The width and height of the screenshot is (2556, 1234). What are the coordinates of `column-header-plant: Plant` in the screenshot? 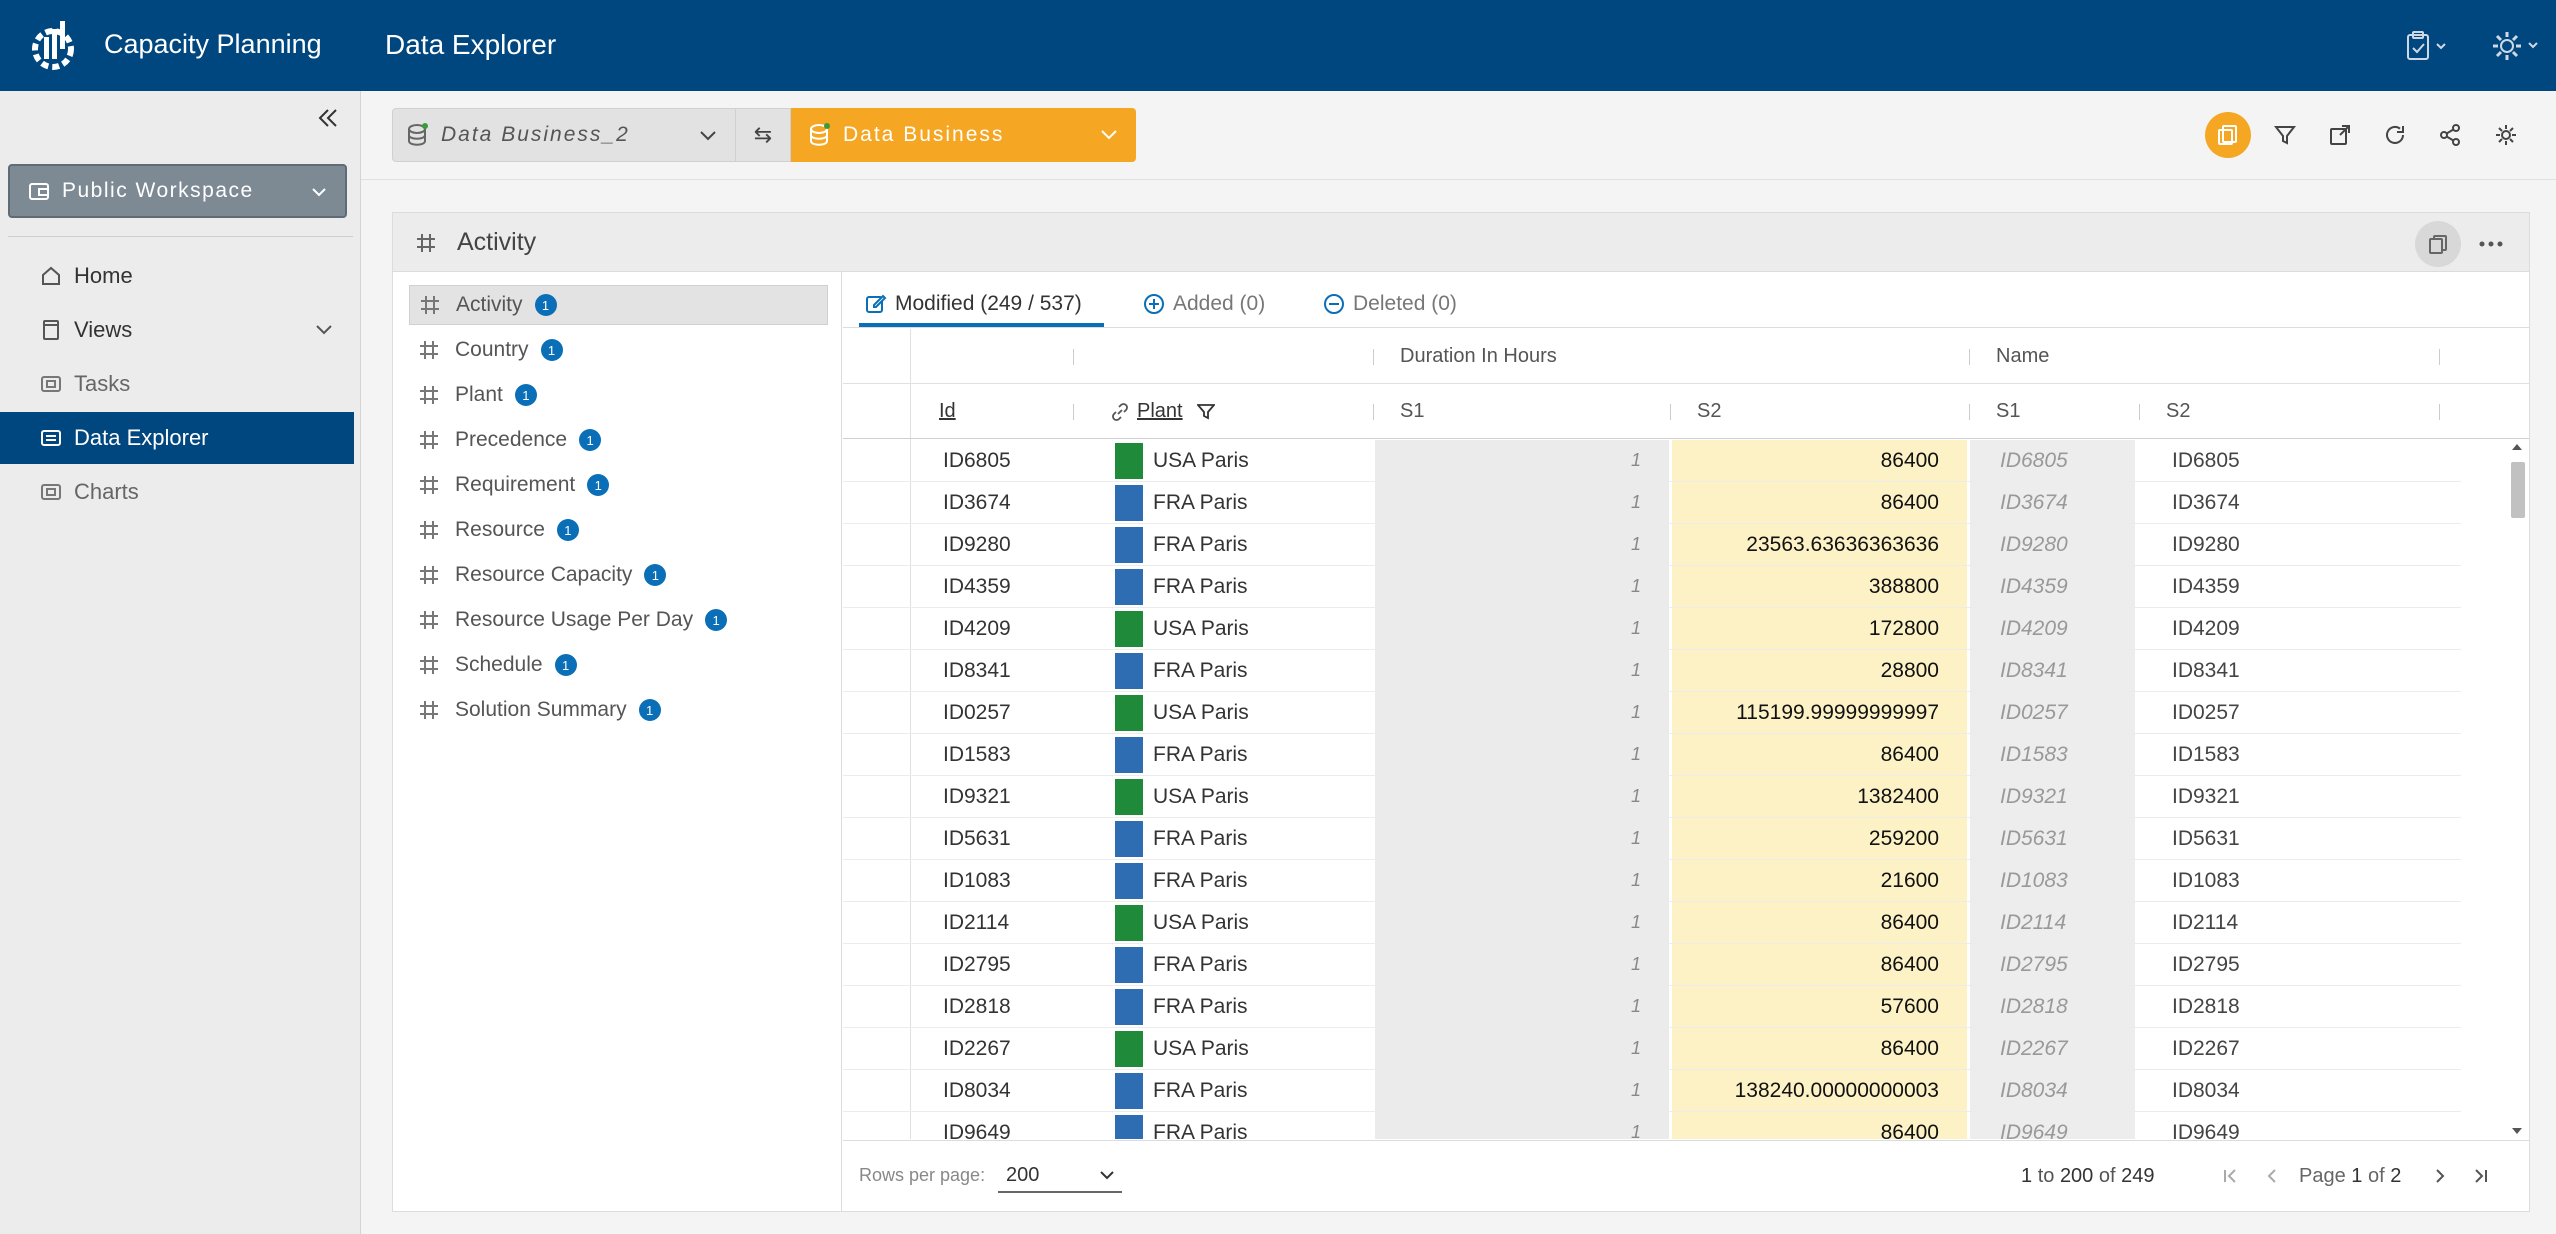 It's located at (1160, 411).